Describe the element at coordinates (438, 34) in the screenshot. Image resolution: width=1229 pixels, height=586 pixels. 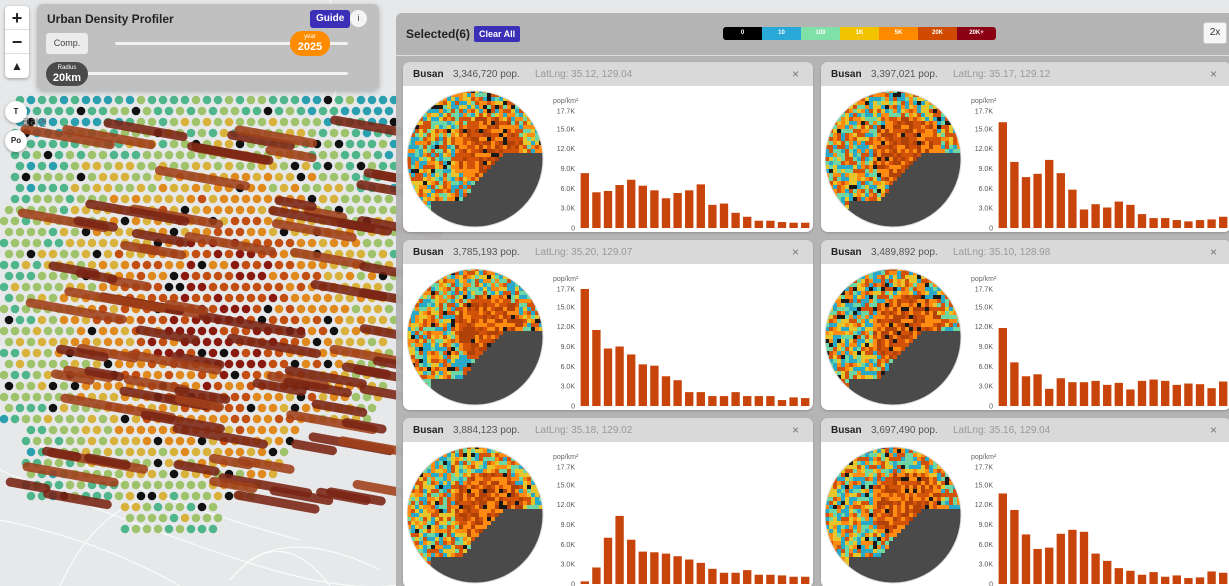
I see `selected-count: Selected(6)` at that location.